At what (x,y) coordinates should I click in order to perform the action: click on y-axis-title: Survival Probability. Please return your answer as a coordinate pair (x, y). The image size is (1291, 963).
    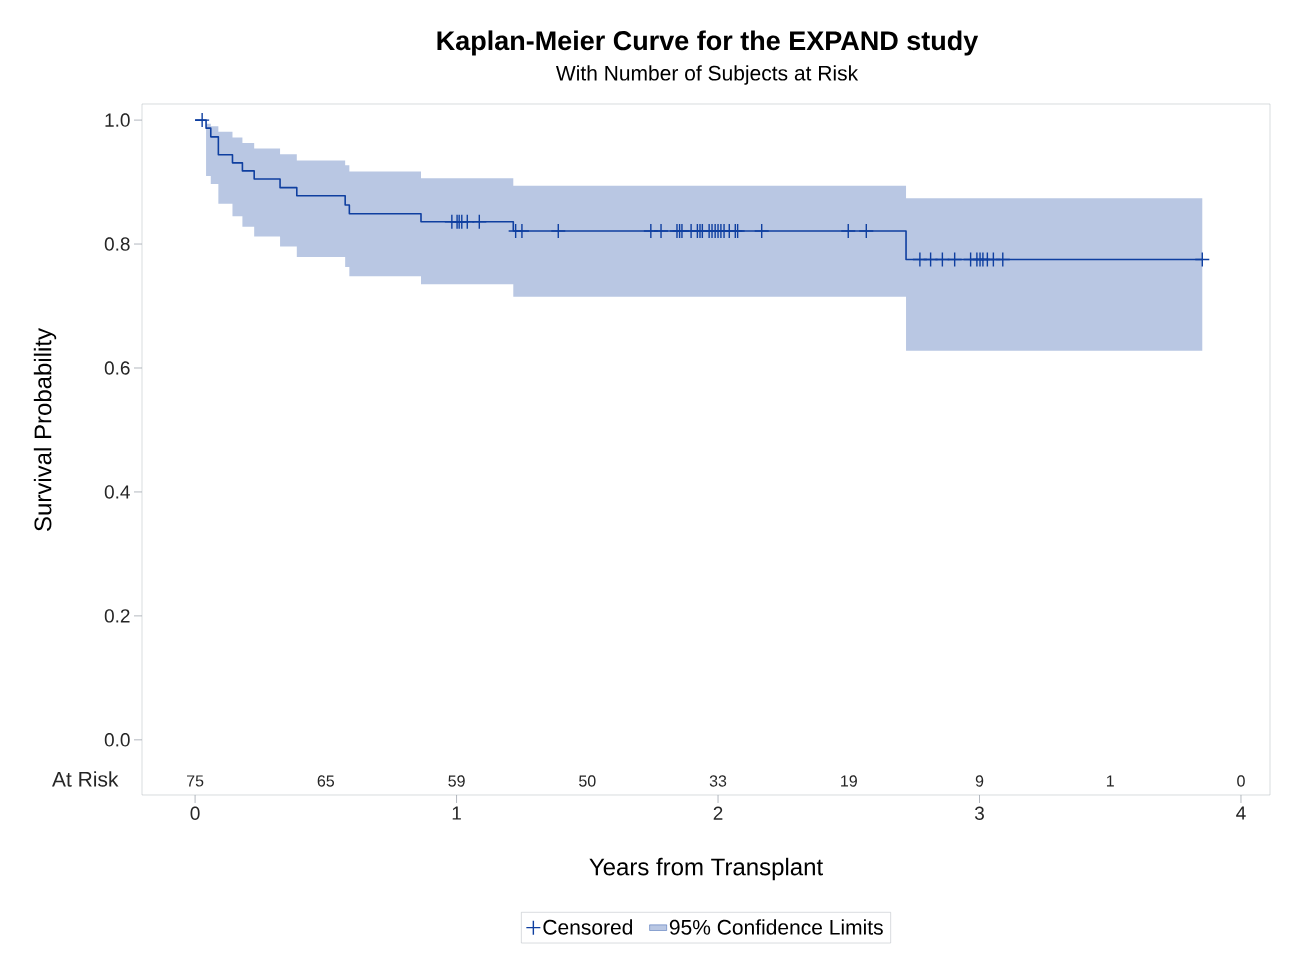
    Looking at the image, I should click on (45, 429).